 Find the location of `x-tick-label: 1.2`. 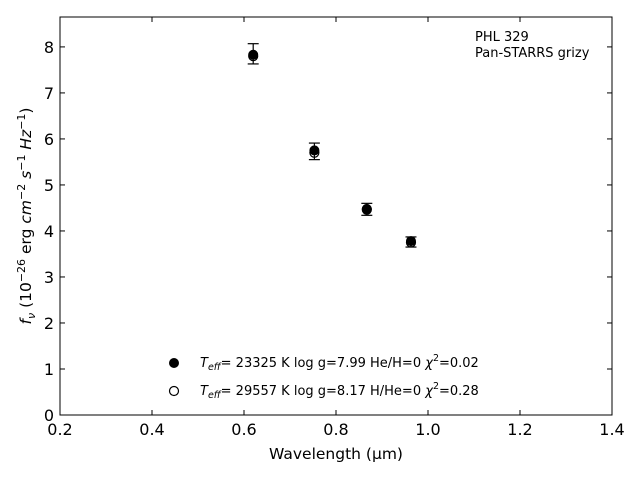

x-tick-label: 1.2 is located at coordinates (519, 429).